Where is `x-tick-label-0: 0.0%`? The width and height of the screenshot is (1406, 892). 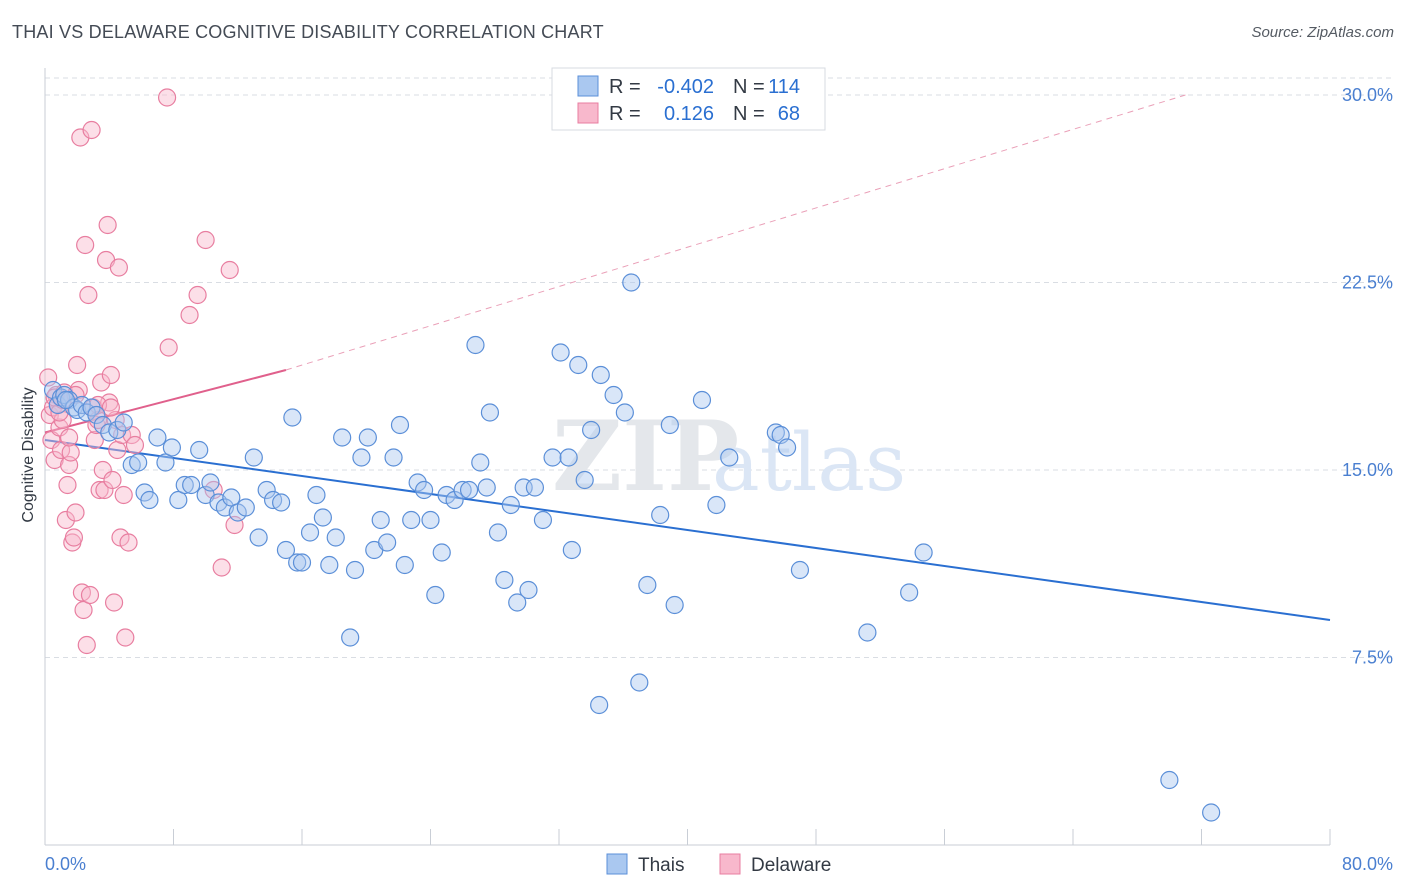 x-tick-label-0: 0.0% is located at coordinates (65, 864).